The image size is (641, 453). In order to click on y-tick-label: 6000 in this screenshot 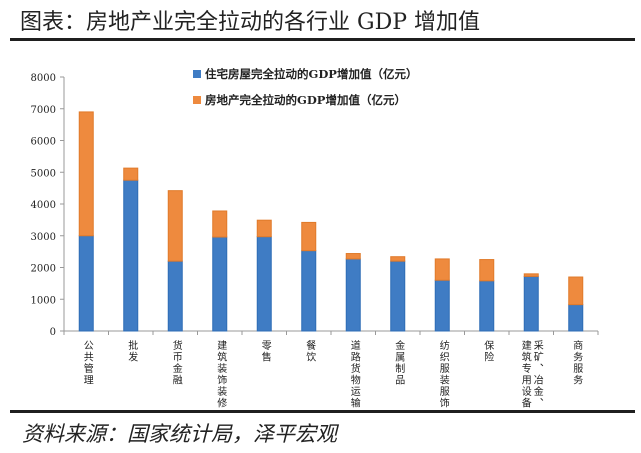, I will do `click(43, 142)`.